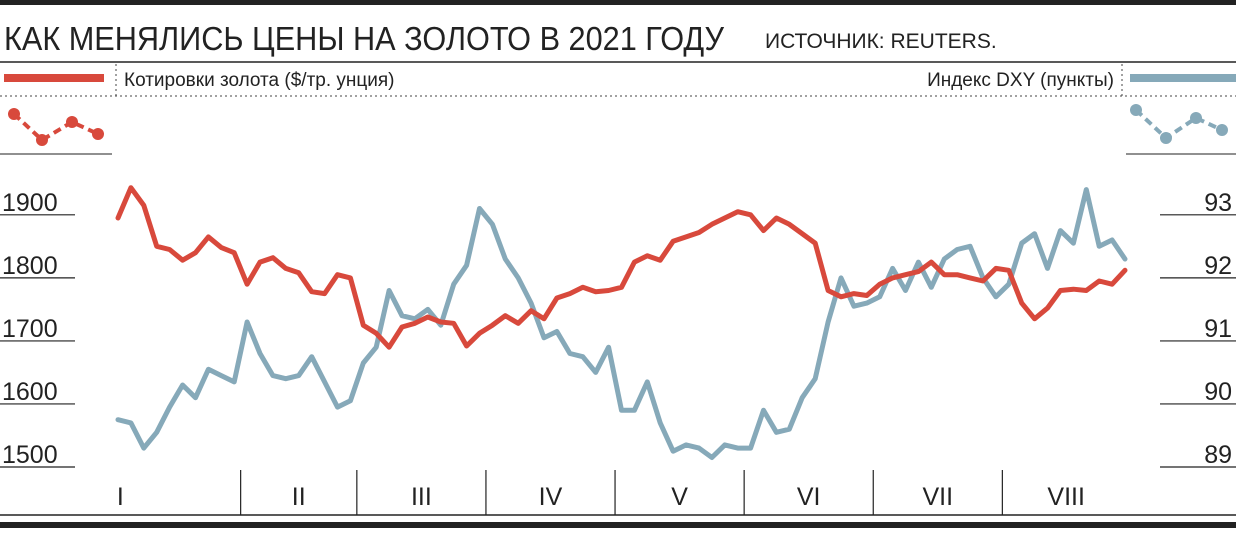 The height and width of the screenshot is (537, 1236). What do you see at coordinates (551, 497) in the screenshot?
I see `x-tick-label: IV` at bounding box center [551, 497].